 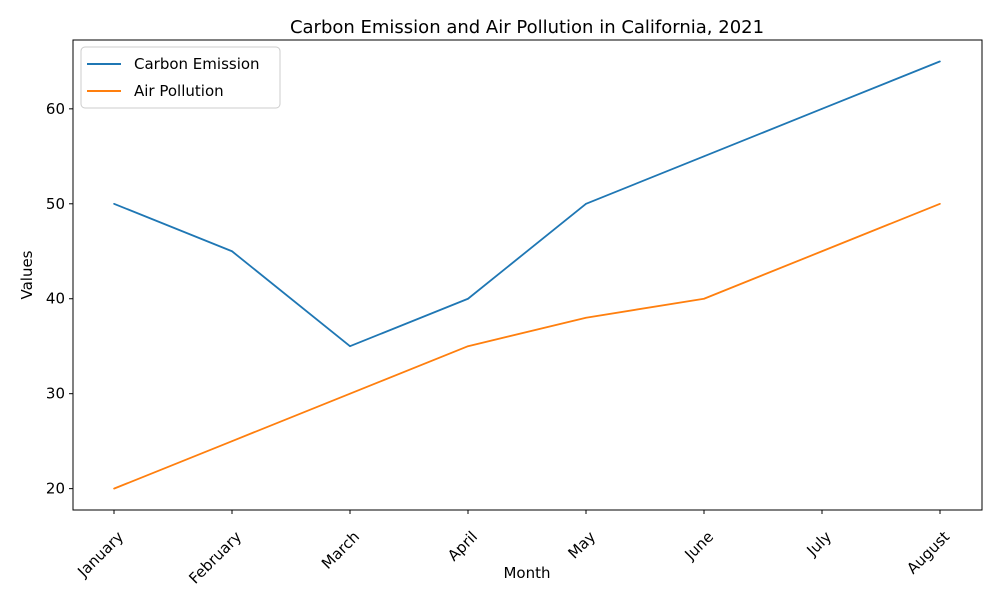 I want to click on x-tick-label-june: June, so click(x=699, y=546).